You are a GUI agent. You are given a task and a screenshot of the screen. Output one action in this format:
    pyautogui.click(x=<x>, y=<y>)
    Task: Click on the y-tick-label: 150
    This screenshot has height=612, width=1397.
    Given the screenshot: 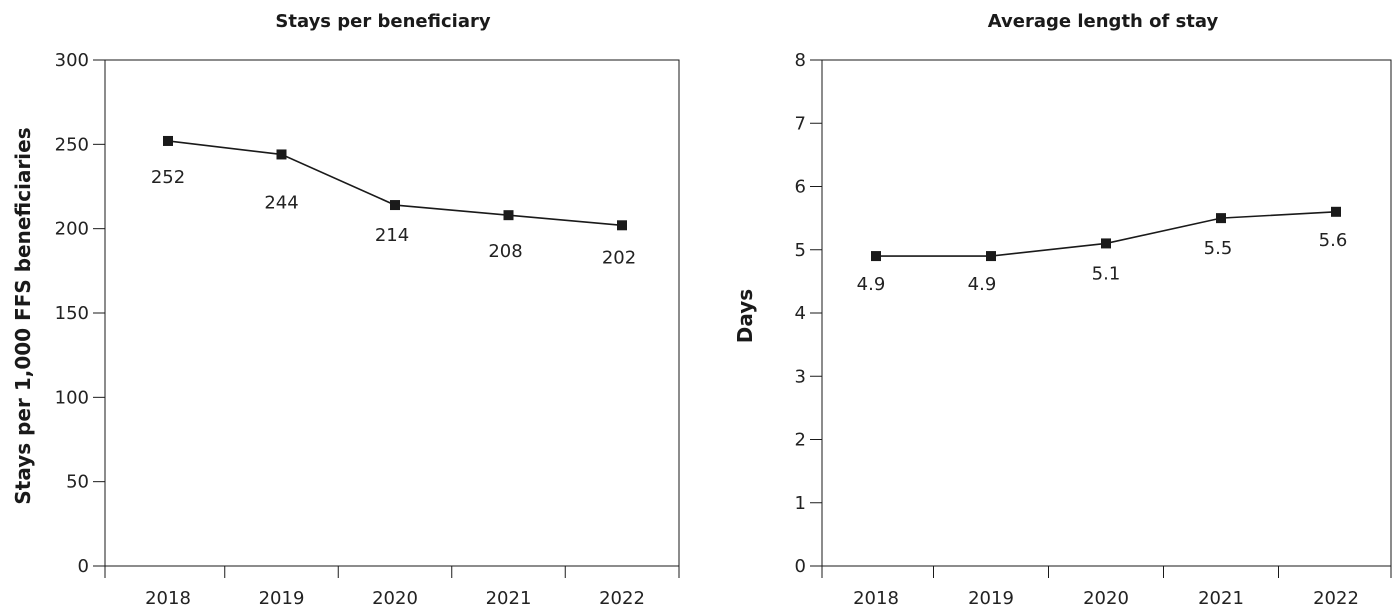 What is the action you would take?
    pyautogui.click(x=72, y=313)
    